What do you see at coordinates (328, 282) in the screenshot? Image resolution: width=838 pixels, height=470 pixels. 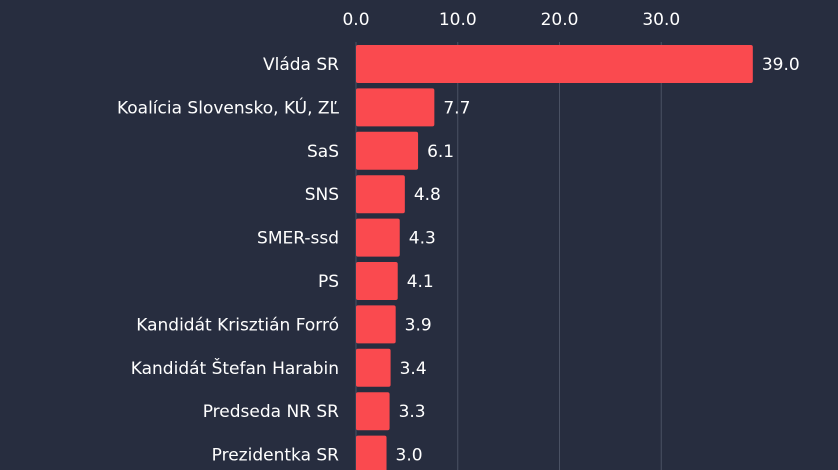 I see `y-tick-label: PS` at bounding box center [328, 282].